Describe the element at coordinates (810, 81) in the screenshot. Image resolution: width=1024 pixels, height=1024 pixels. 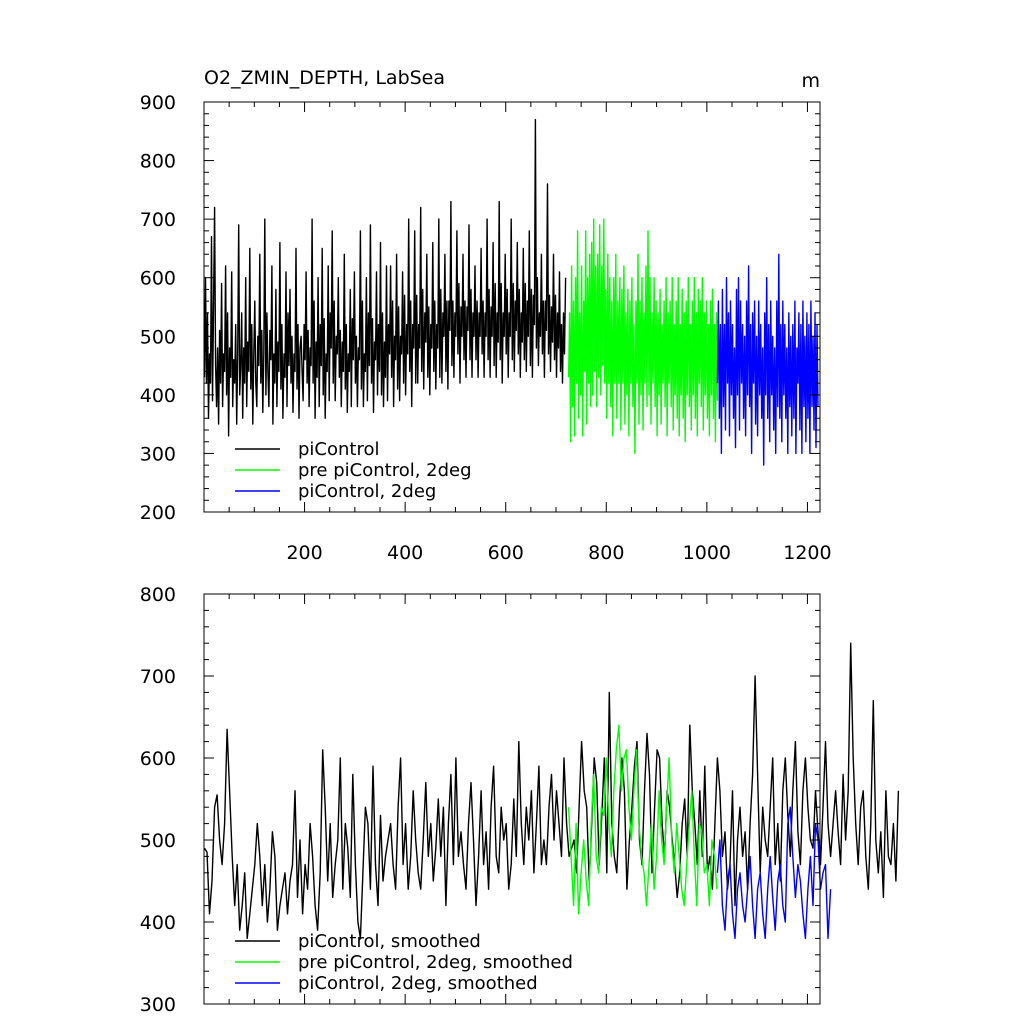
I see `units-label: m` at that location.